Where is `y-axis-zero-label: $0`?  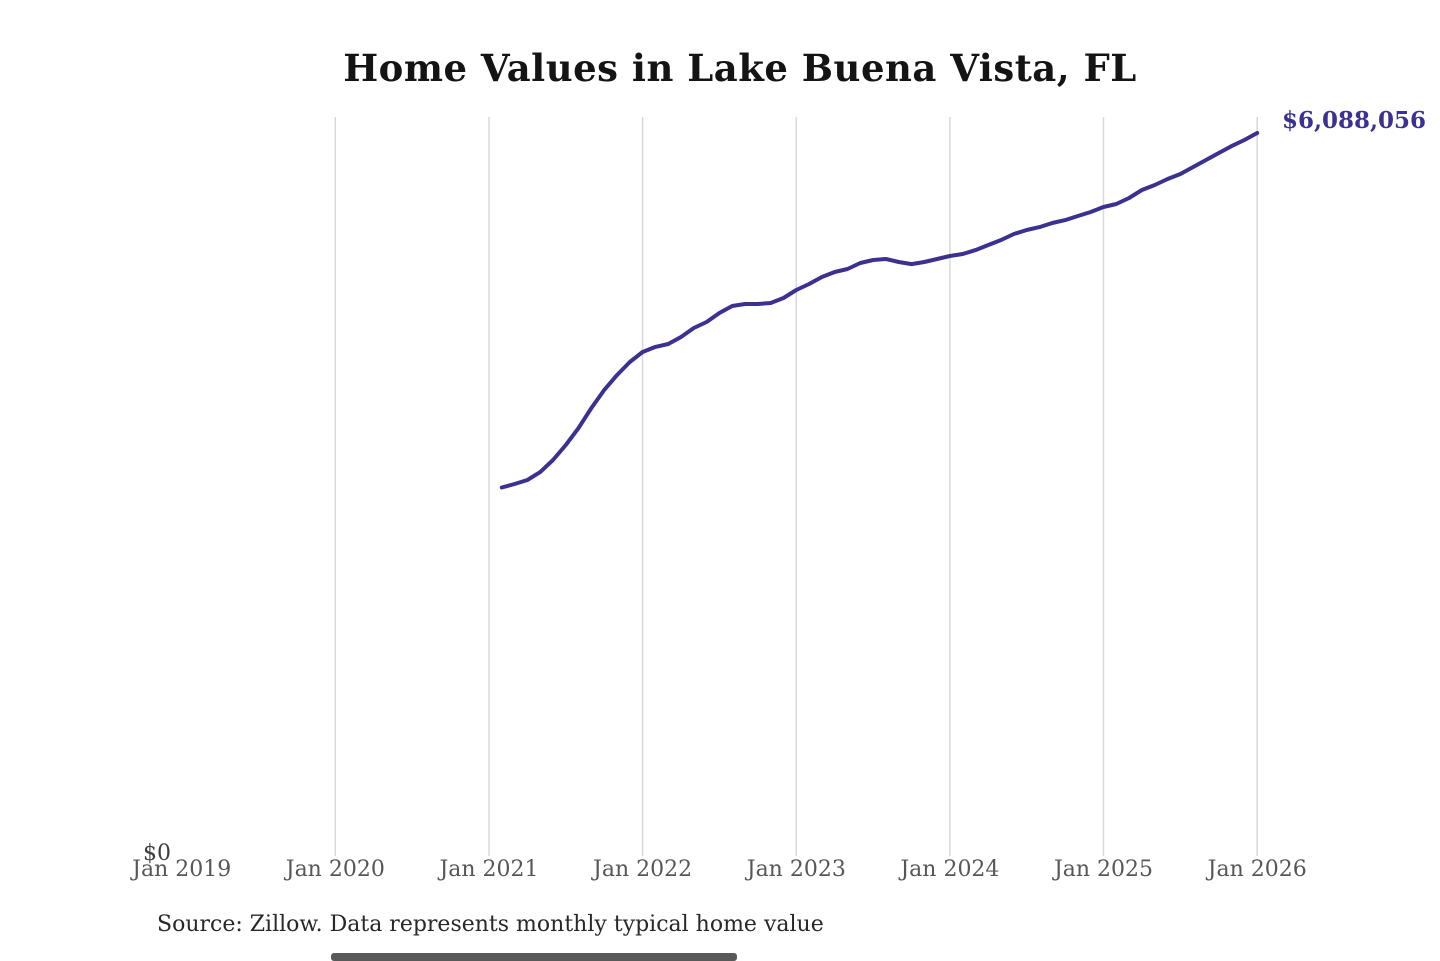 y-axis-zero-label: $0 is located at coordinates (157, 853).